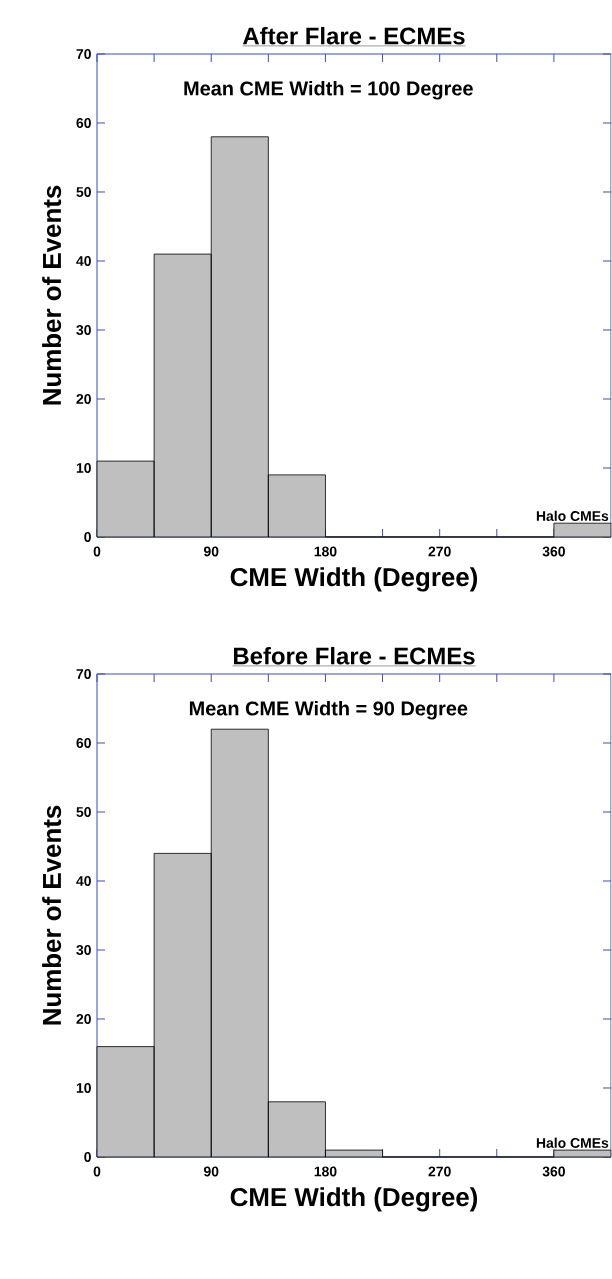 This screenshot has height=1279, width=612. I want to click on chart-title: Before Flare - ECMEs, so click(354, 655).